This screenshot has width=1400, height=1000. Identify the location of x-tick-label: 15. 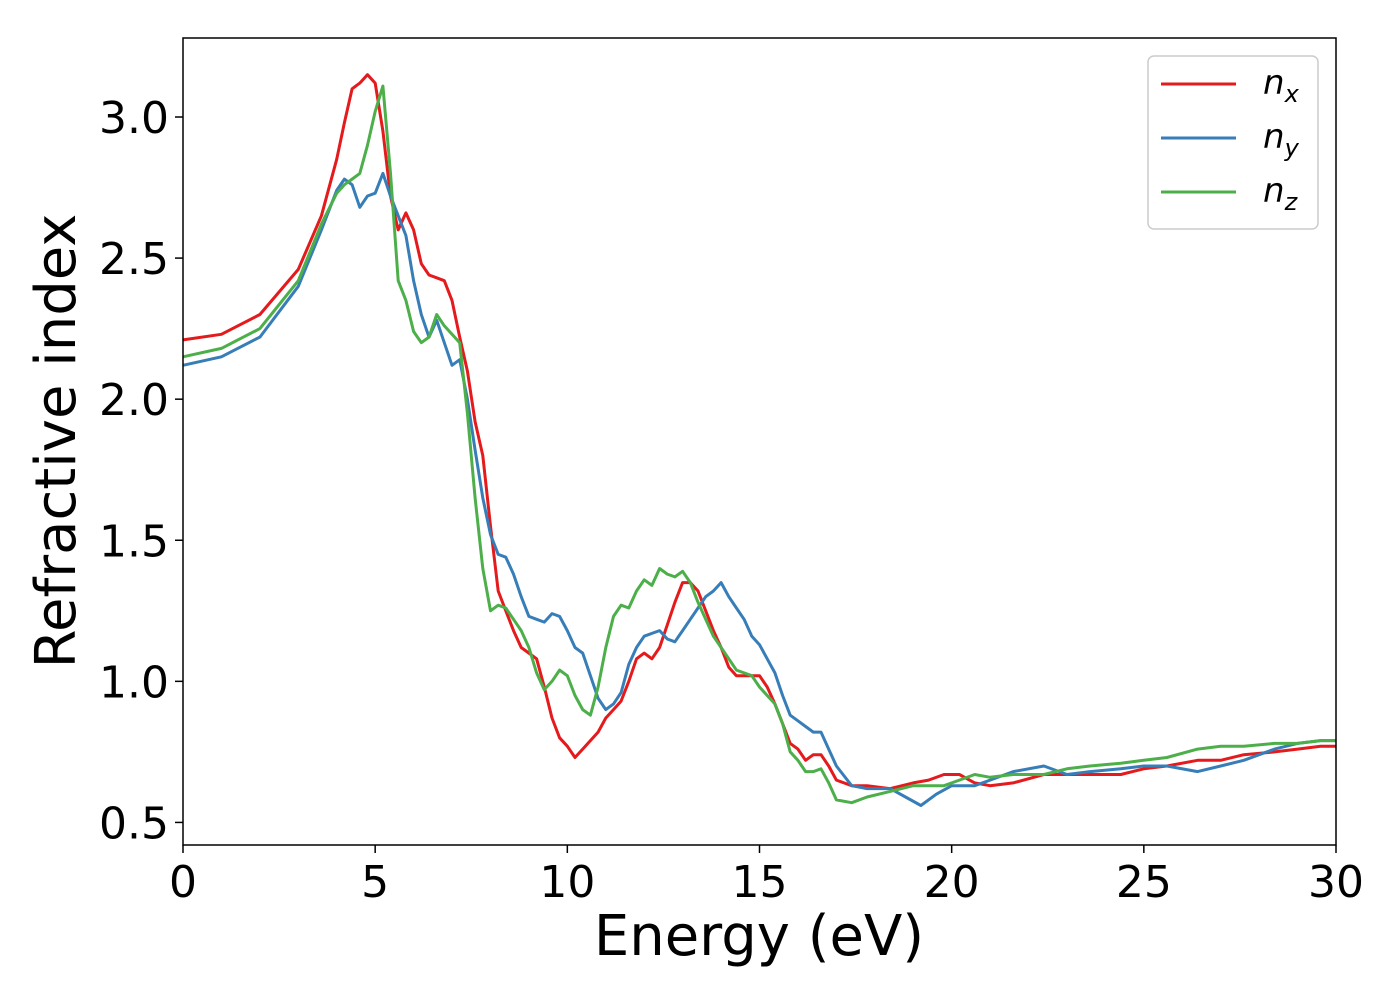
(760, 882).